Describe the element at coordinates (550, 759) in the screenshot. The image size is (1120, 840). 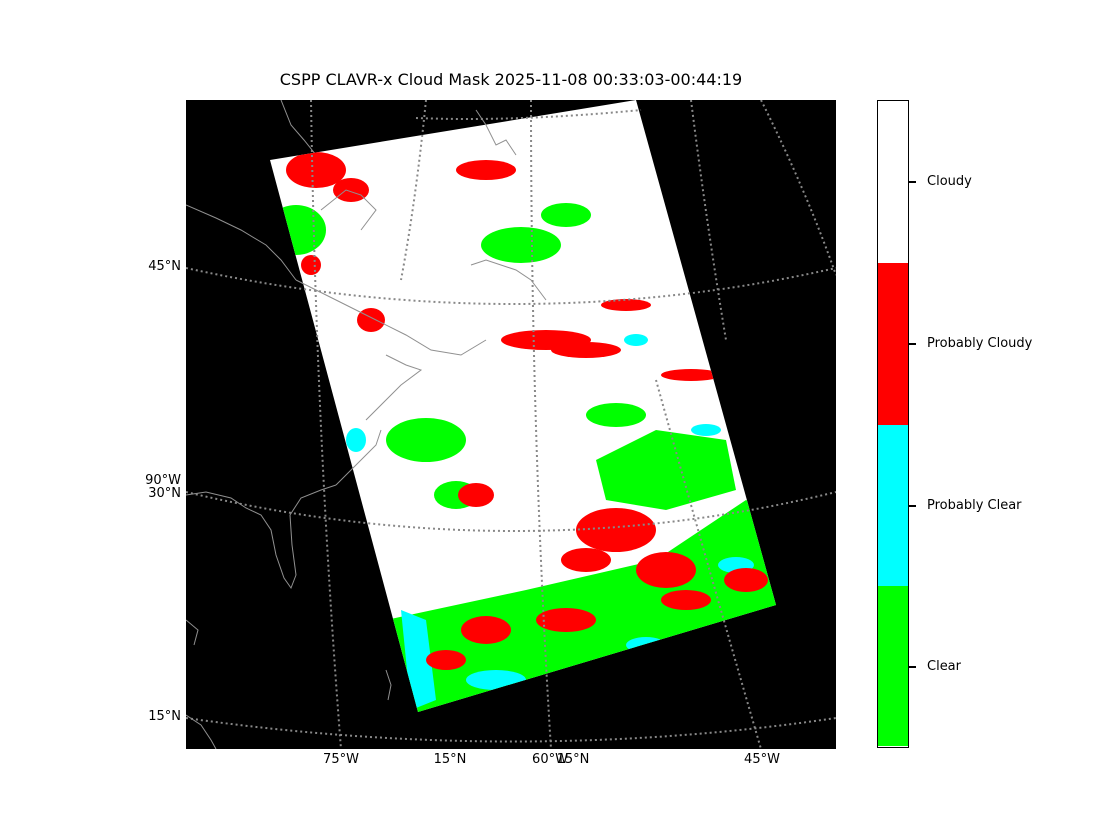
I see `lon-label-60w: 60°W` at that location.